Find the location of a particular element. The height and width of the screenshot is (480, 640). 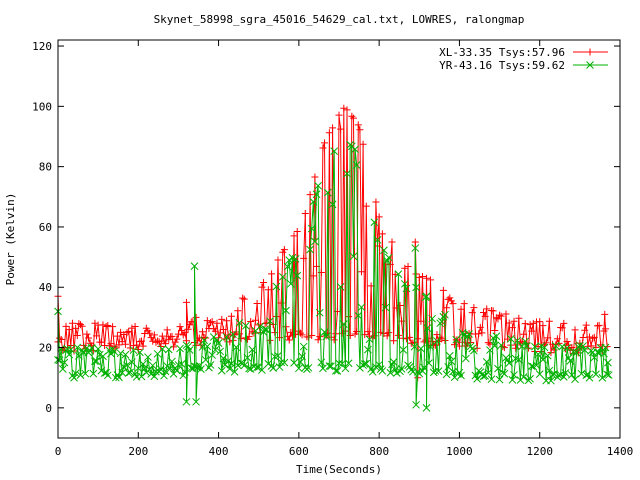

x-tick-label: 1400 is located at coordinates (620, 451).